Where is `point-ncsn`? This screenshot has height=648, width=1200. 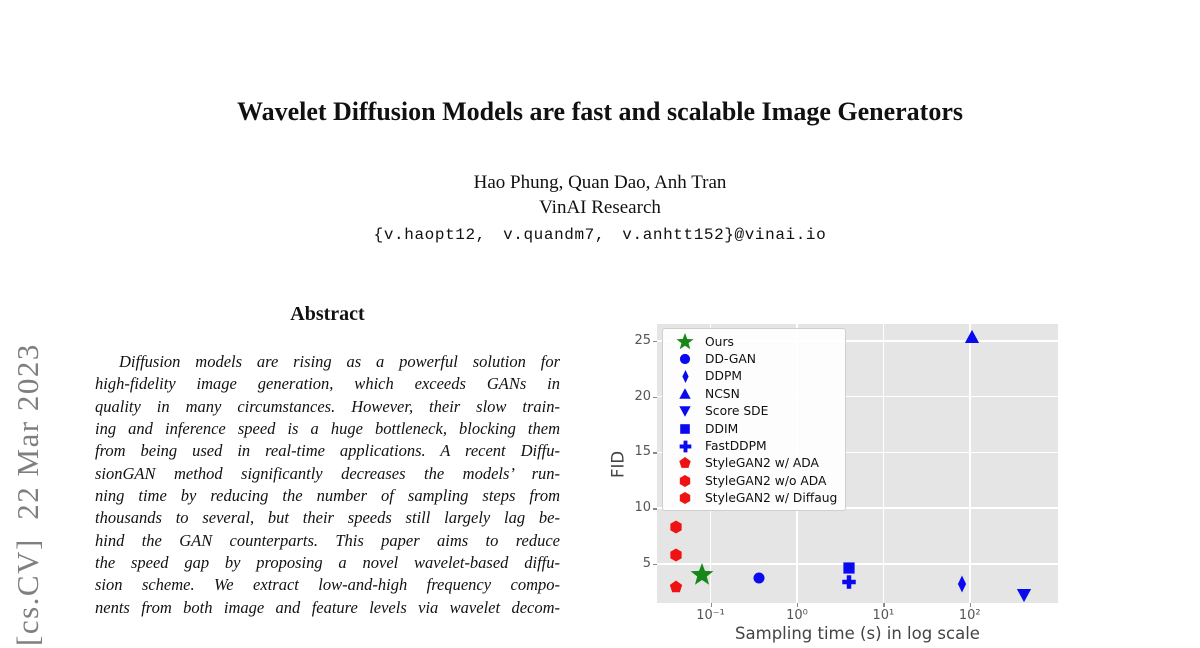 point-ncsn is located at coordinates (972, 337).